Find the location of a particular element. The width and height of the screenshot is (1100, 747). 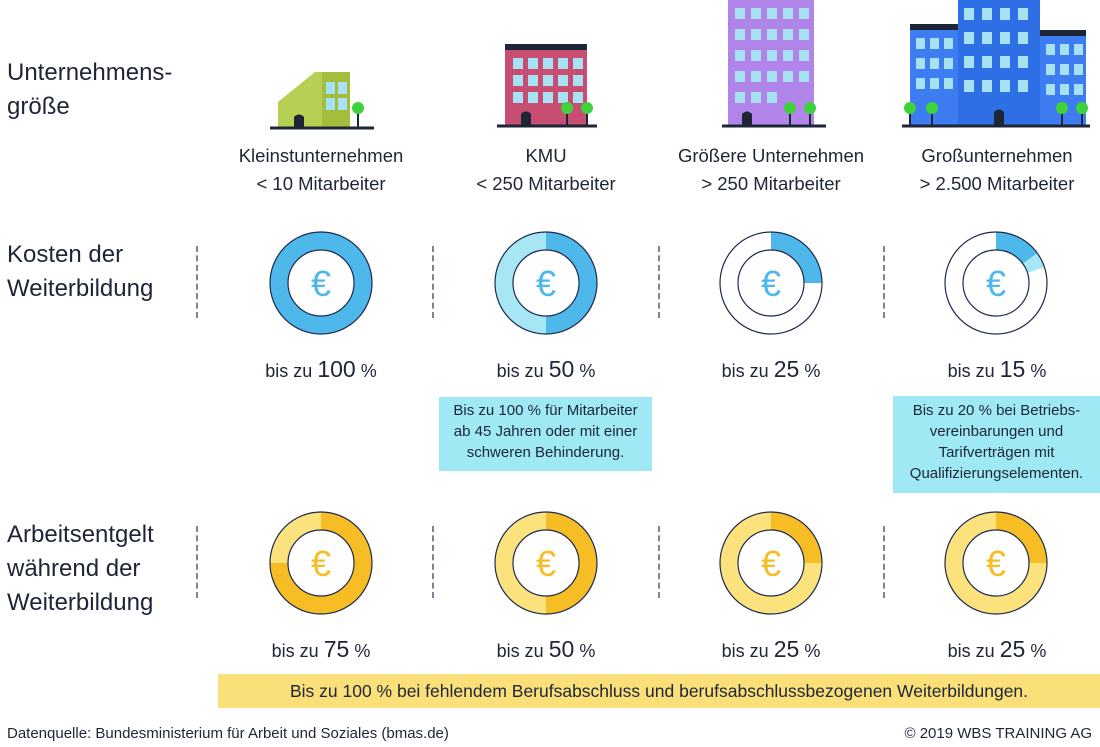

wage-label-kmu: bis zu 50 % is located at coordinates (546, 649).